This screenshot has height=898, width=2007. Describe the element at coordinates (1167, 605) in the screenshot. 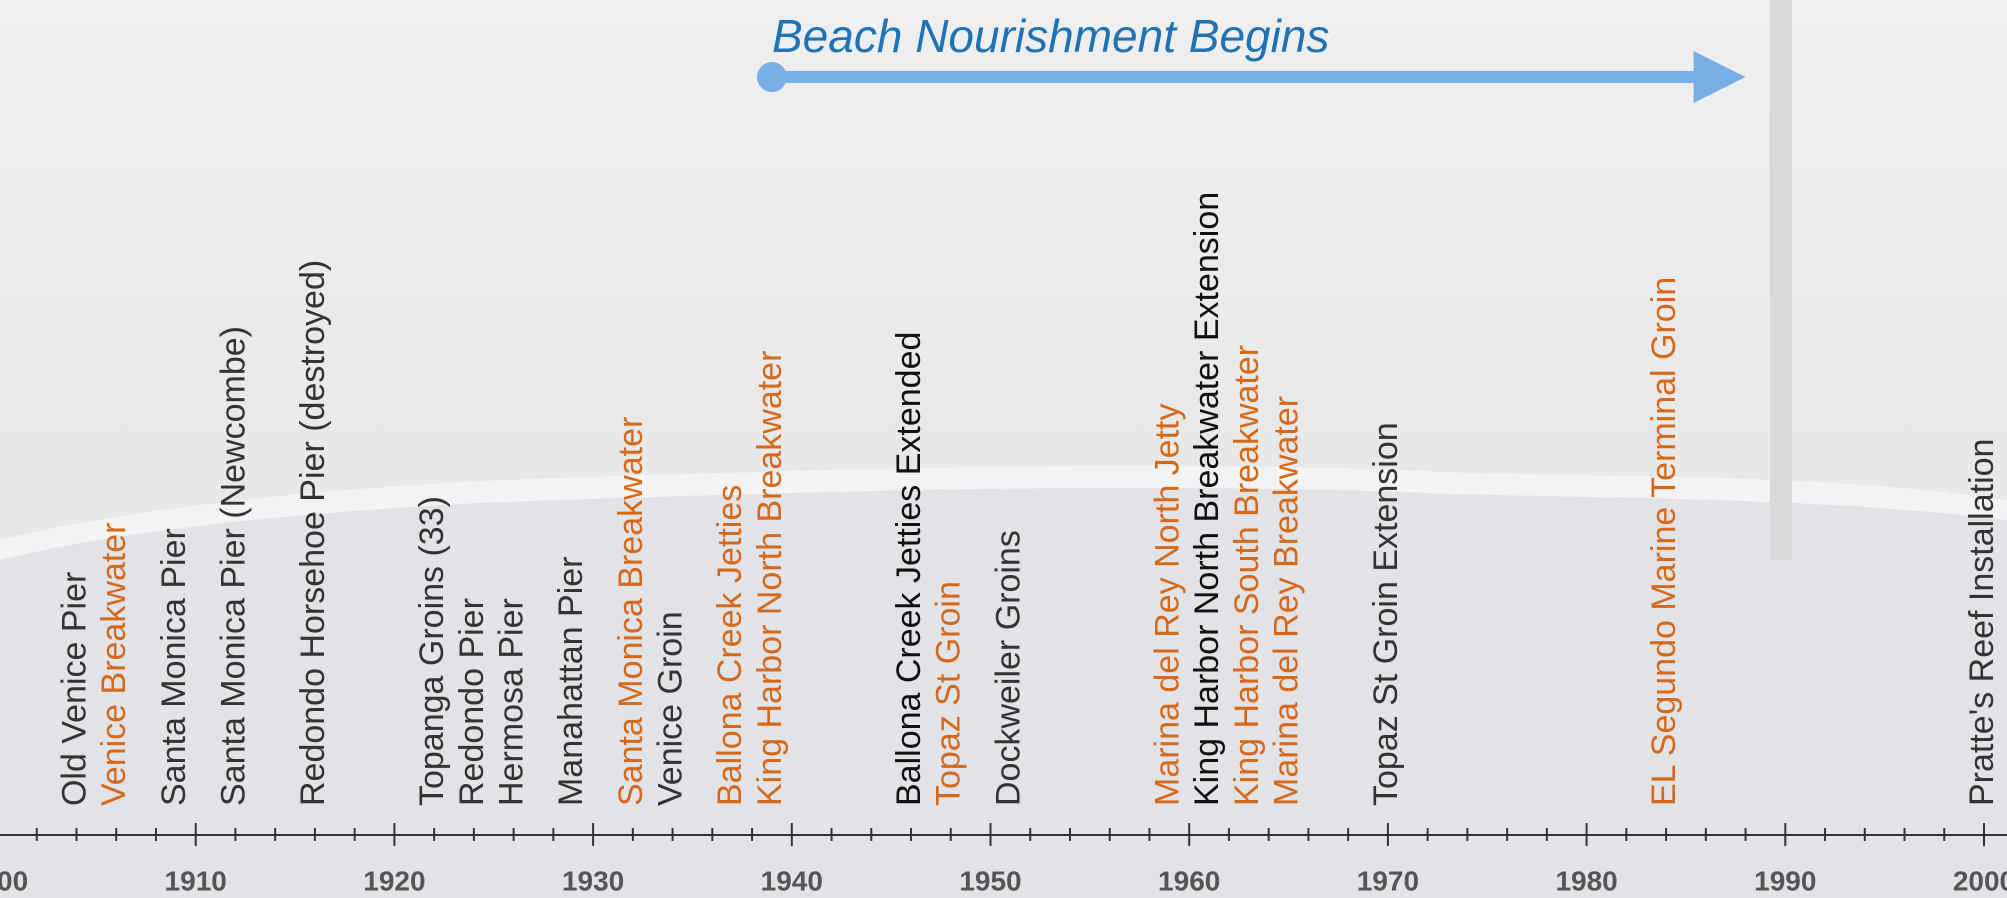

I see `event-label: Marina del Rey North Jetty` at that location.